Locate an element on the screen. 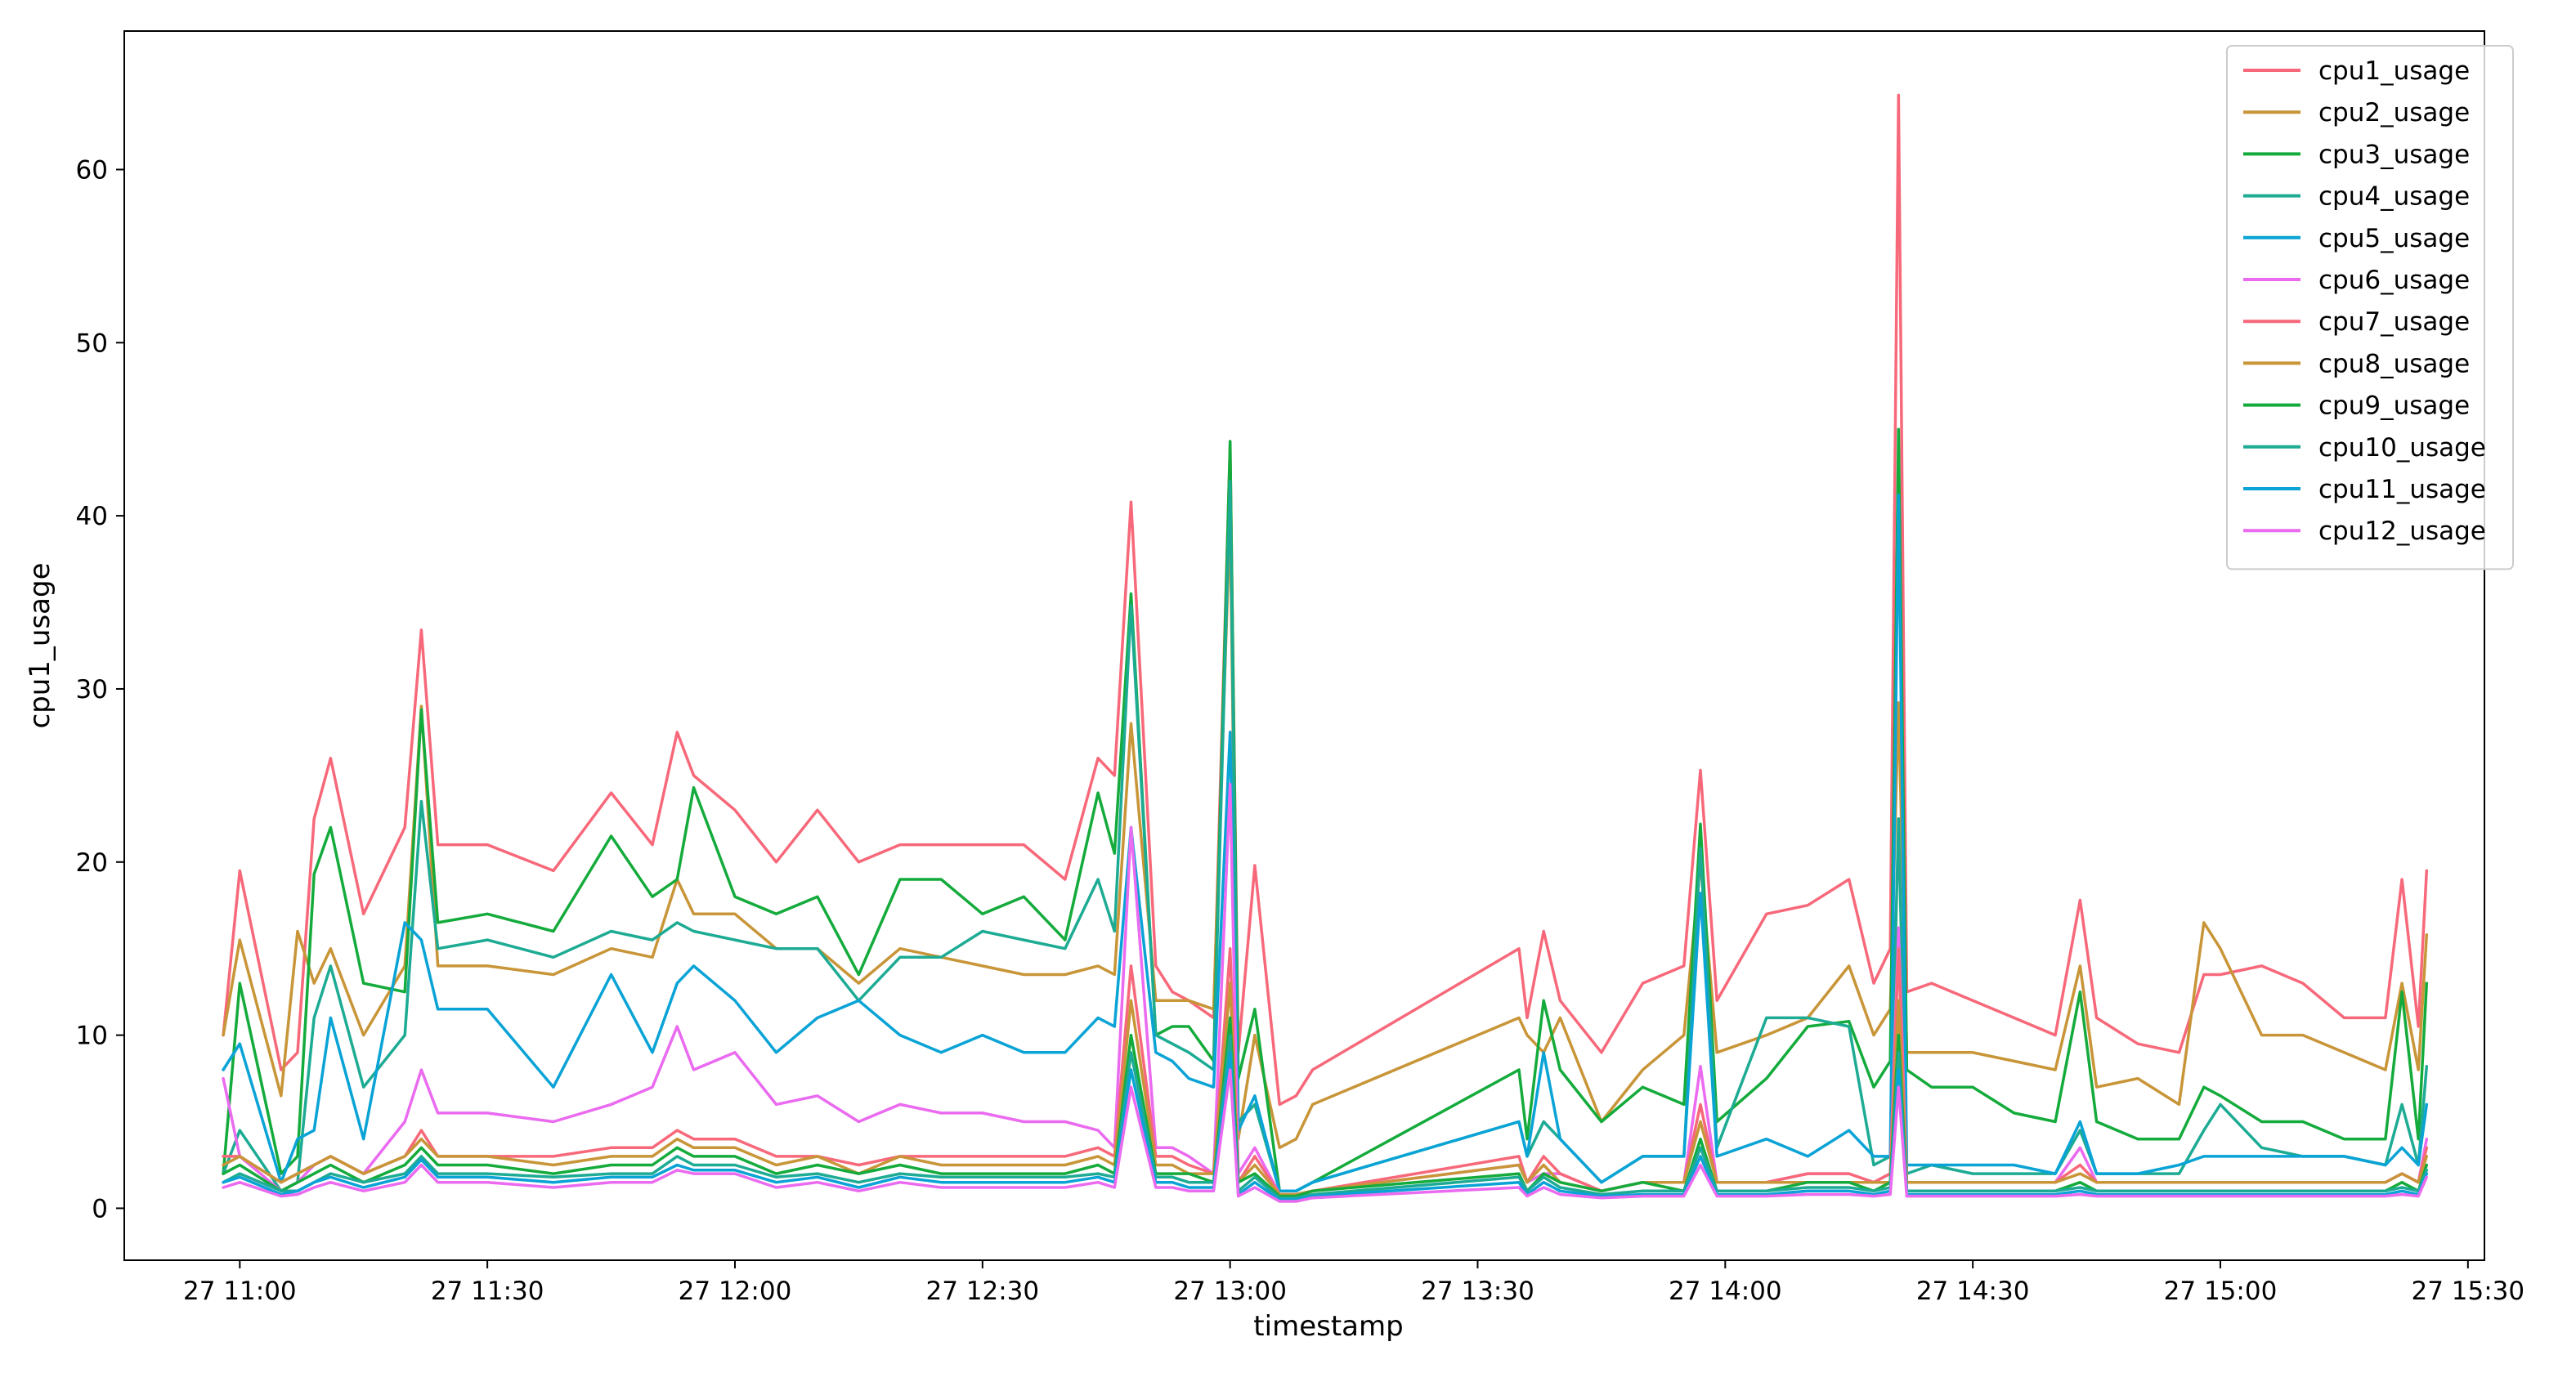 Image resolution: width=2576 pixels, height=1373 pixels. x-tick-label: 27 11:30 is located at coordinates (488, 1291).